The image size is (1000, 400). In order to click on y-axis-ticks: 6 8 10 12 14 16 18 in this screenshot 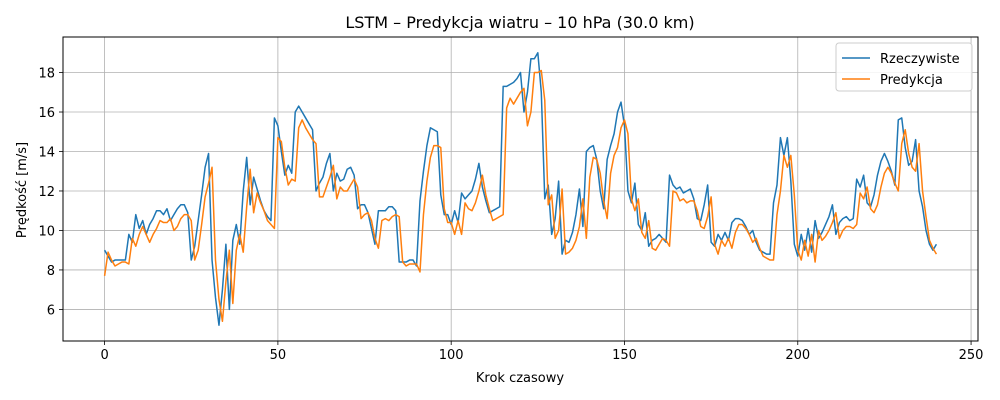, I will do `click(50, 192)`.